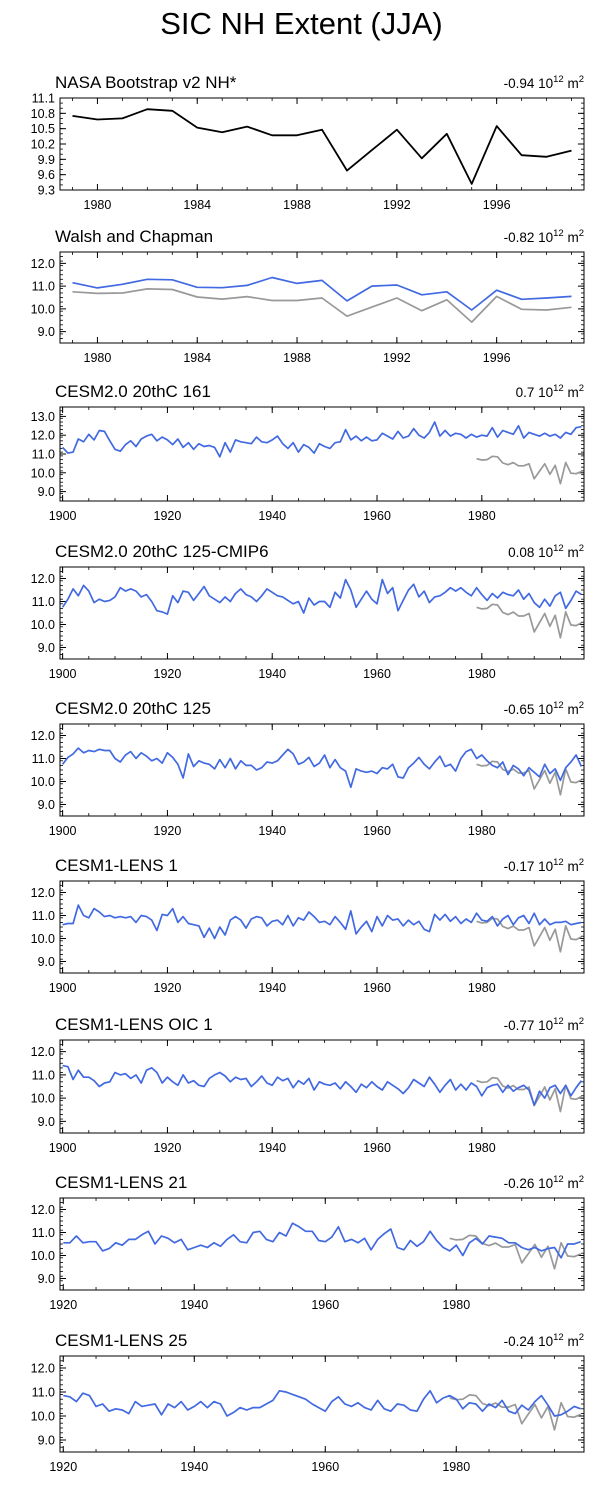 The width and height of the screenshot is (603, 1485). I want to click on y-tick-label: 10.2, so click(43, 145).